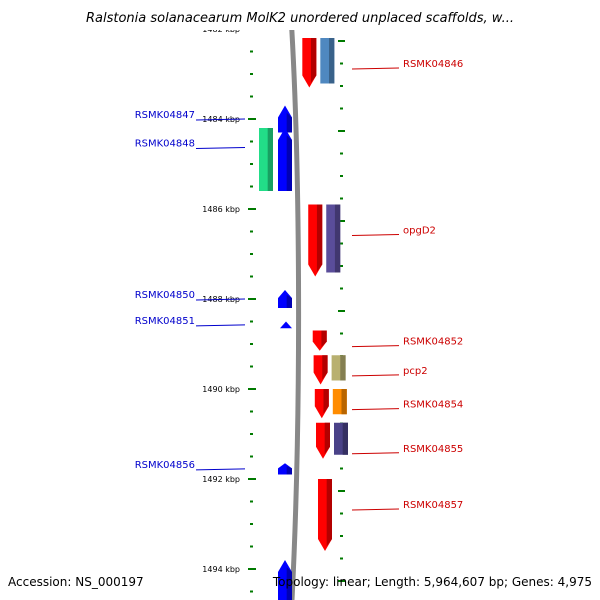 The width and height of the screenshot is (600, 600). Describe the element at coordinates (433, 405) in the screenshot. I see `gene-label-right: RSMK04854` at that location.